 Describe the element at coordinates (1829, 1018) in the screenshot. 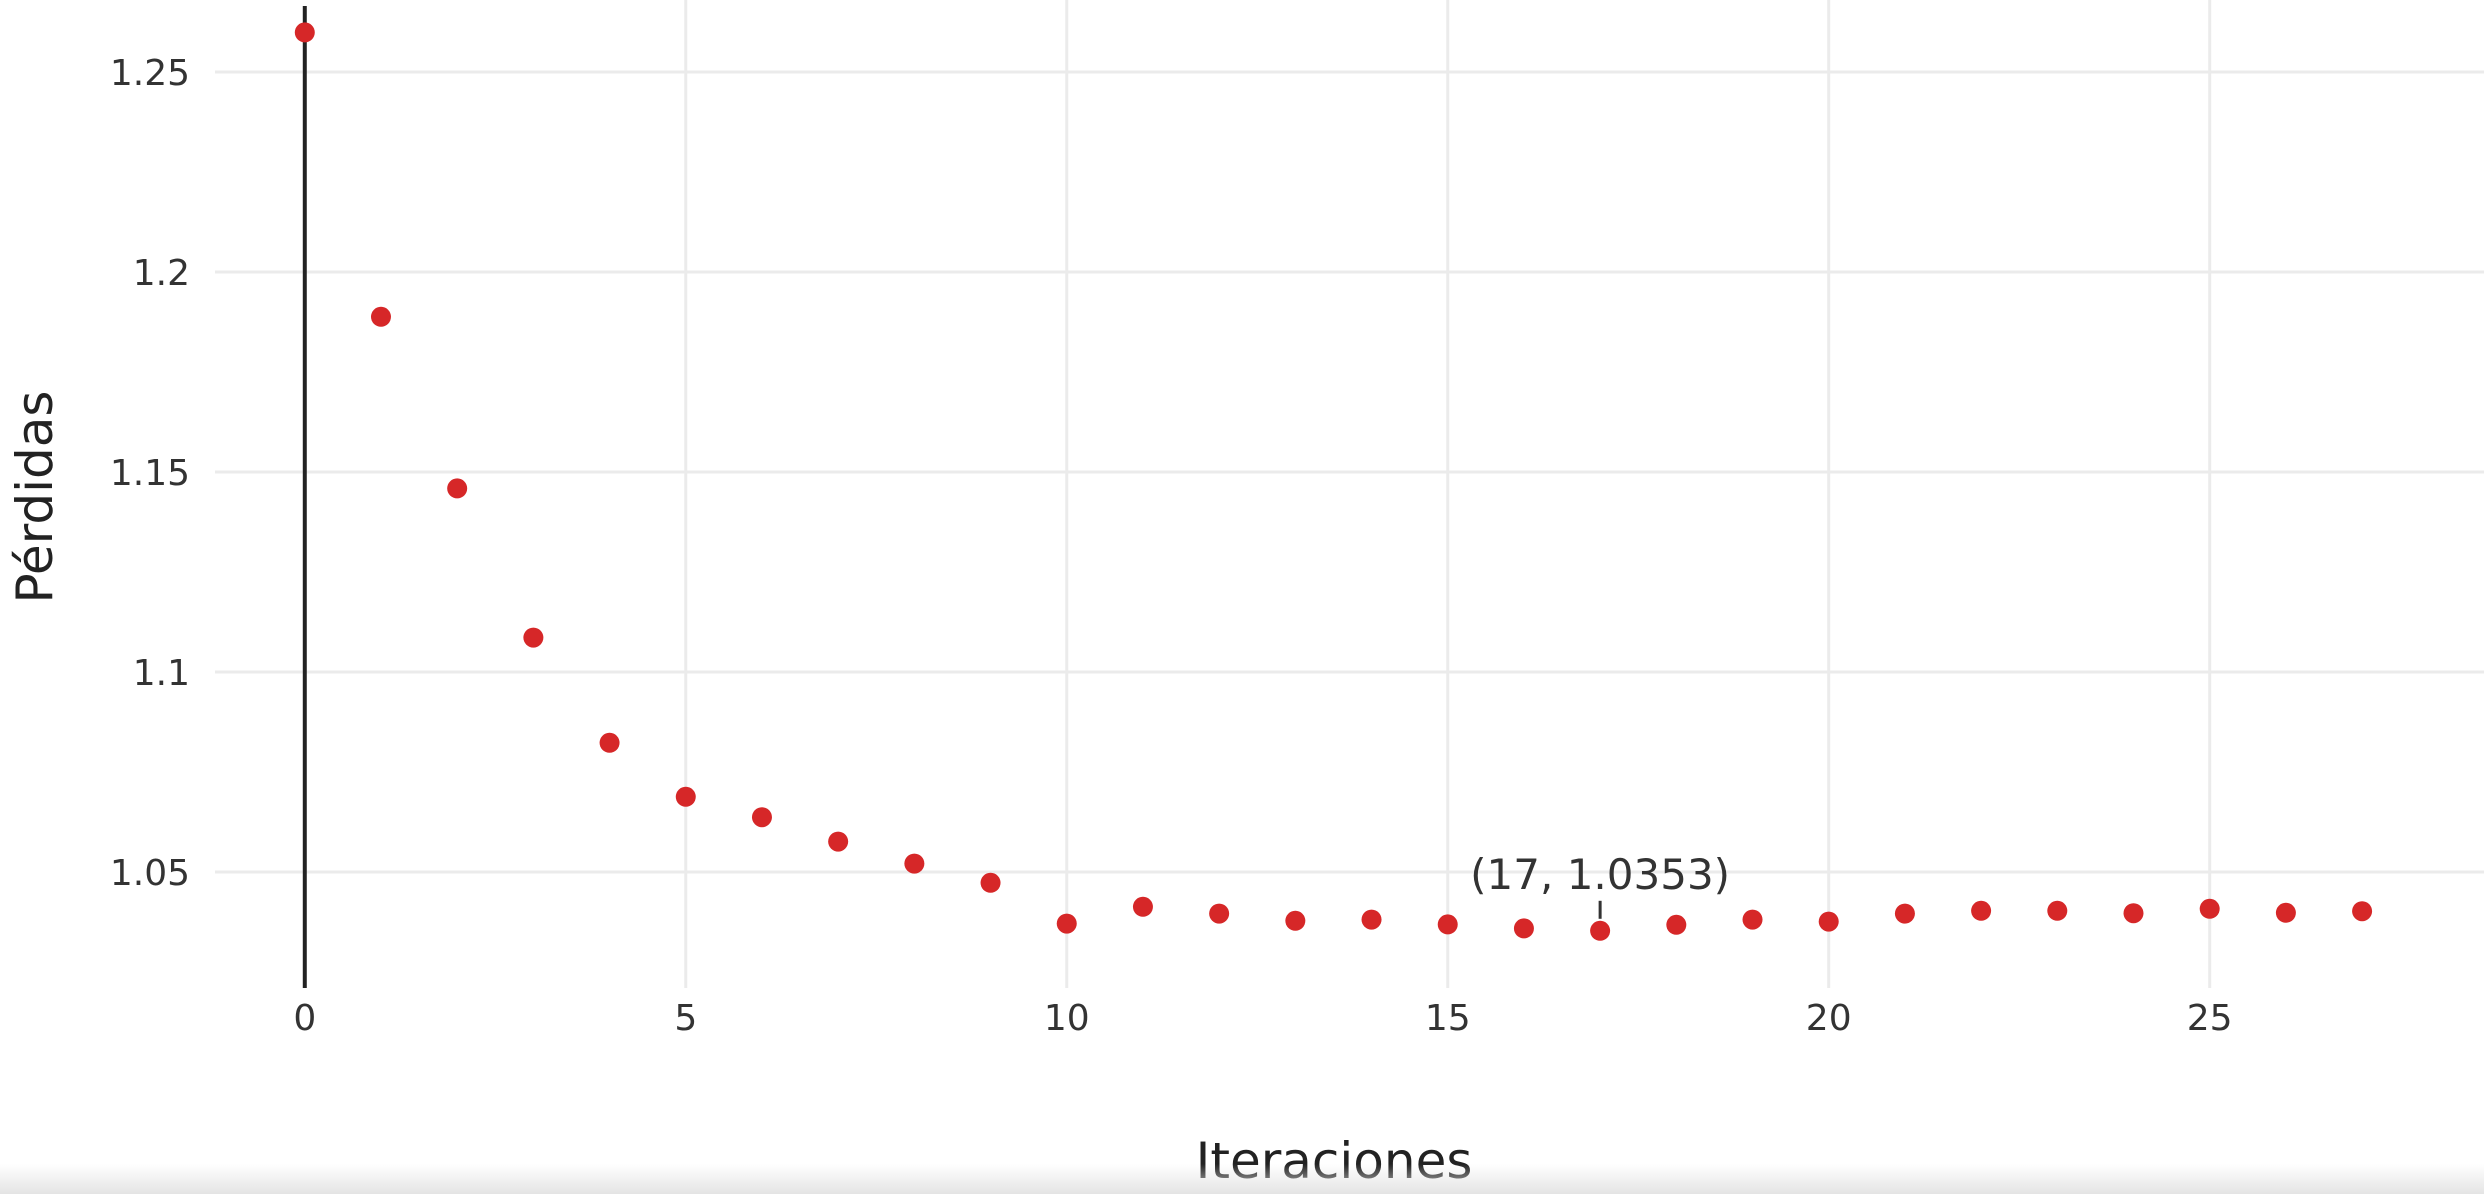

I see `x-tick-label: 20` at that location.